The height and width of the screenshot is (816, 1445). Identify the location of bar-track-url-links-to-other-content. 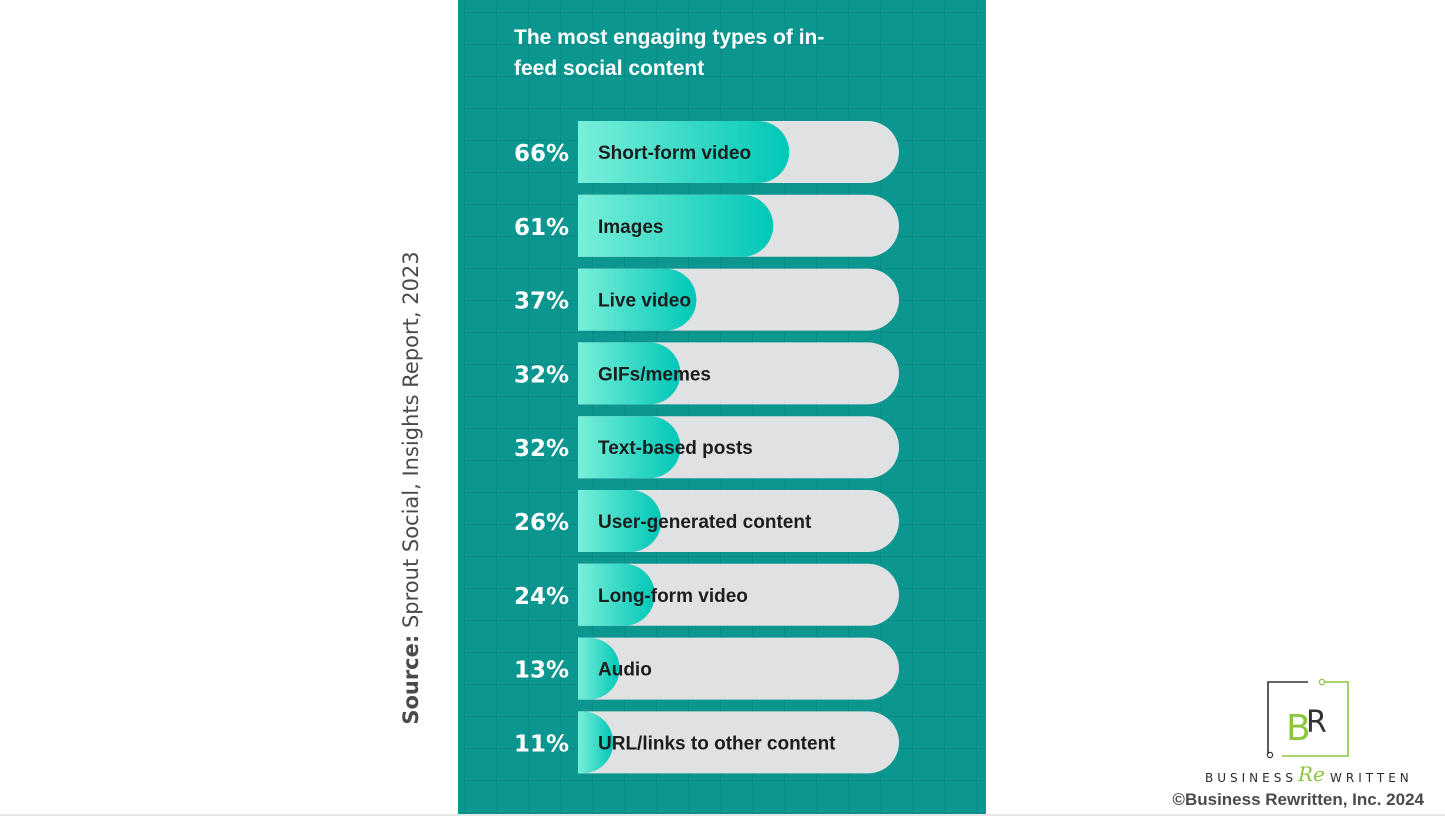
(738, 742).